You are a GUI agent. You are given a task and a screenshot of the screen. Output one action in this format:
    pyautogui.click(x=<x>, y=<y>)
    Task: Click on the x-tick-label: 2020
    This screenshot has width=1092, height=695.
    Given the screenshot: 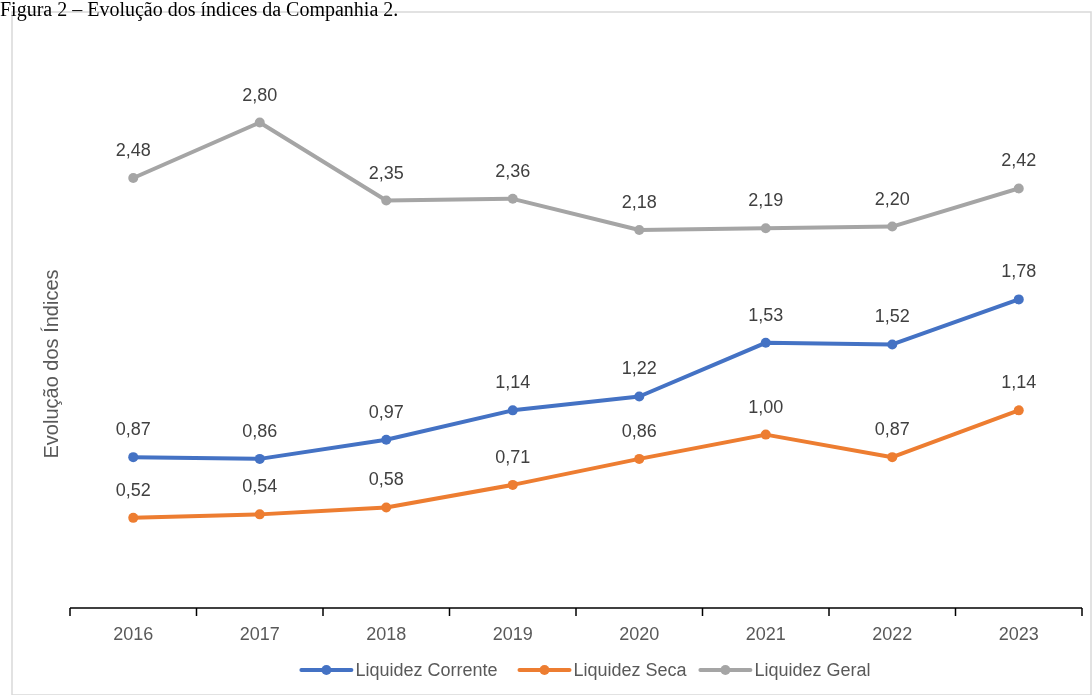 What is the action you would take?
    pyautogui.click(x=639, y=634)
    